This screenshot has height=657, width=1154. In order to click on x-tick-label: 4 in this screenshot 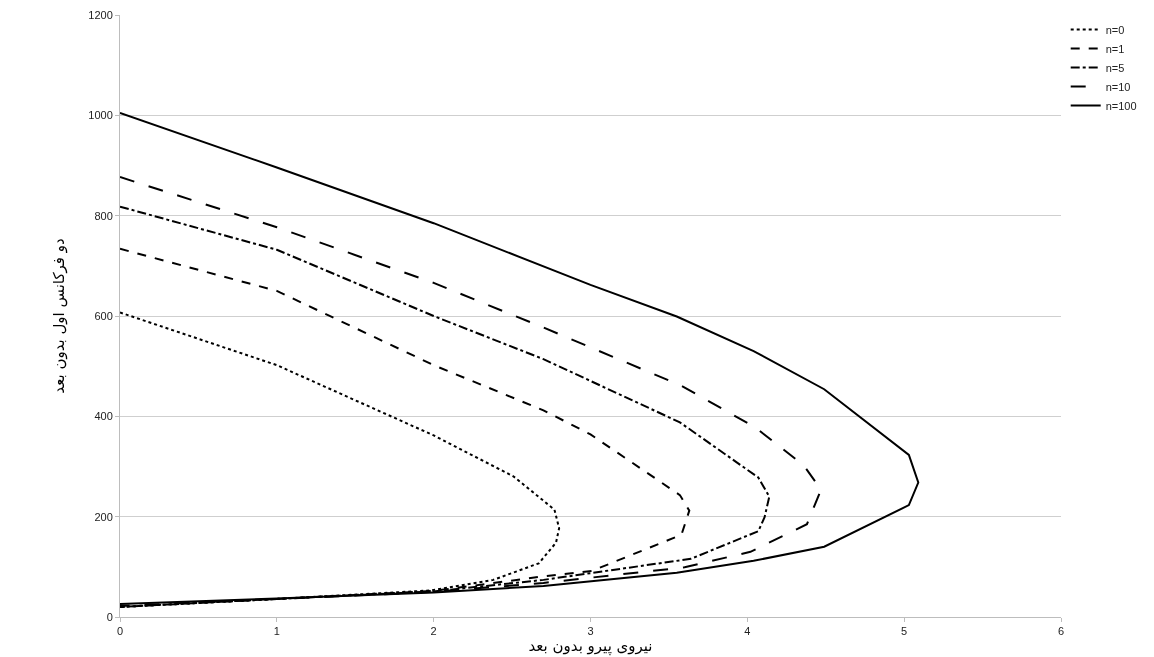, I will do `click(747, 631)`.